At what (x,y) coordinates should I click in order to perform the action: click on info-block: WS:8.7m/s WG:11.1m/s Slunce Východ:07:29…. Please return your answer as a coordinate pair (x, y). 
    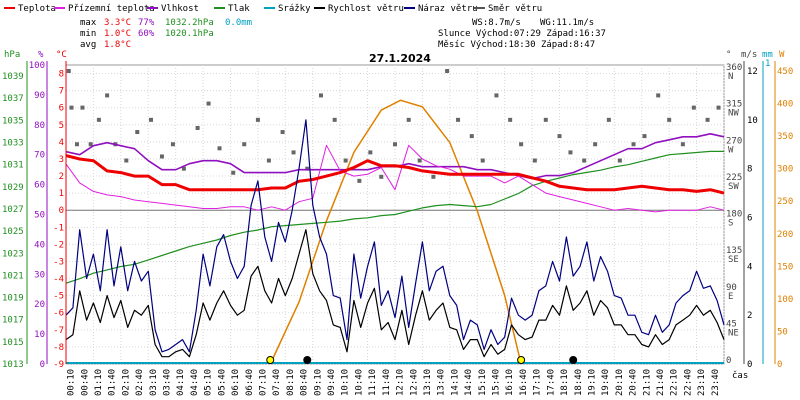
    Looking at the image, I should click on (522, 34).